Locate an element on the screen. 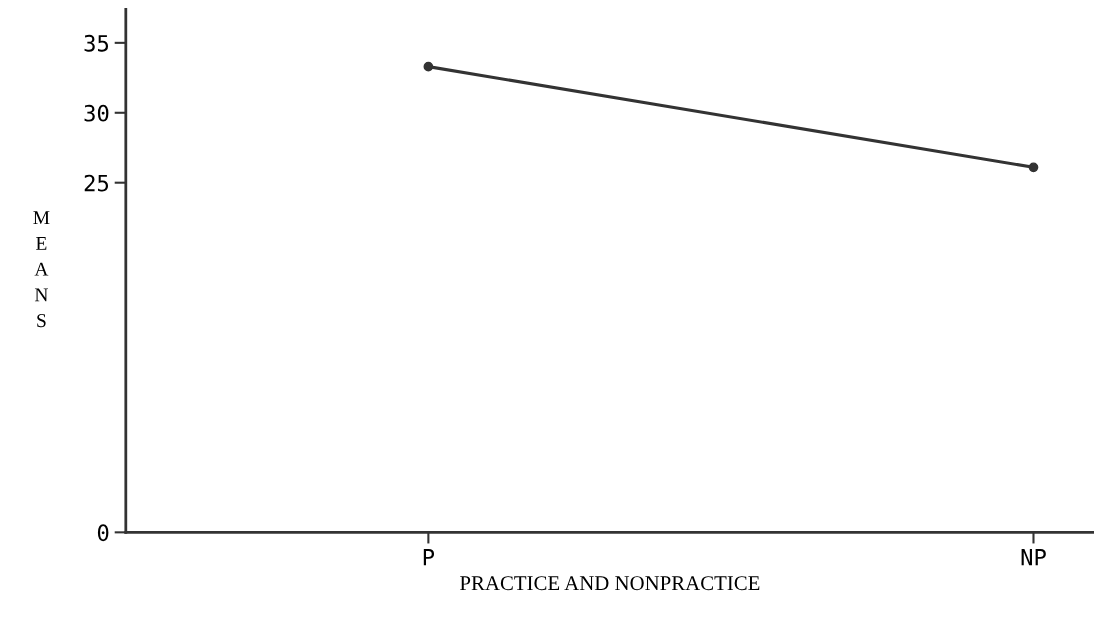 This screenshot has height=619, width=1094. y-tick-label: 0 is located at coordinates (103, 533).